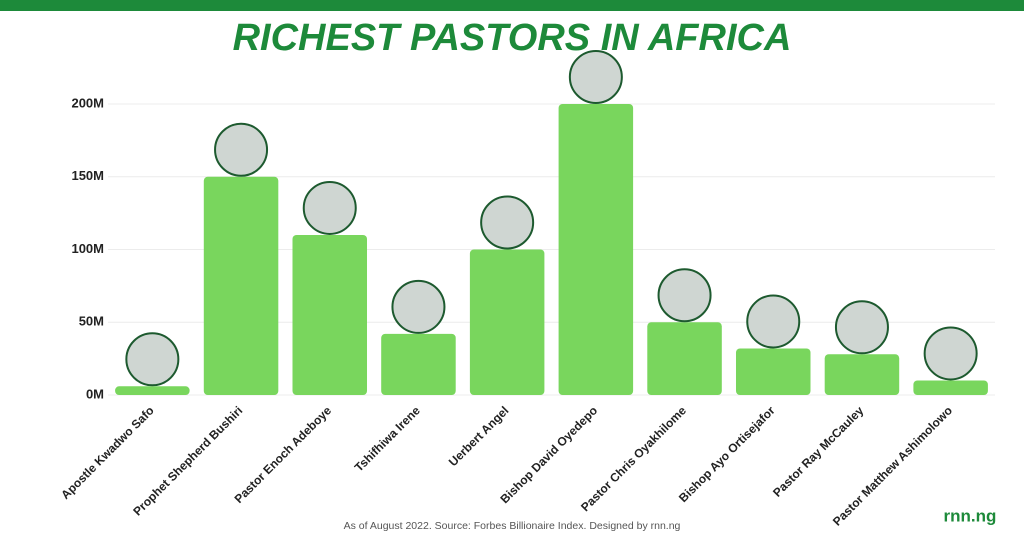  I want to click on x-tick-label: Bishop Ayo Ortisejafor, so click(727, 454).